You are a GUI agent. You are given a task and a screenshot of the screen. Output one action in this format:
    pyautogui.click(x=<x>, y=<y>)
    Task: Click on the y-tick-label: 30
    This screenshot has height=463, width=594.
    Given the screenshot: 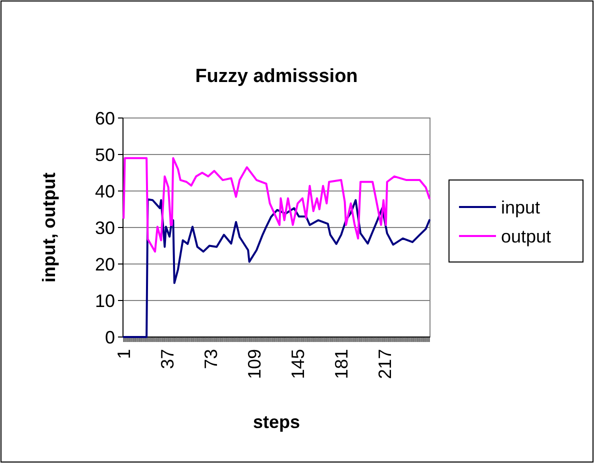 What is the action you would take?
    pyautogui.click(x=104, y=228)
    